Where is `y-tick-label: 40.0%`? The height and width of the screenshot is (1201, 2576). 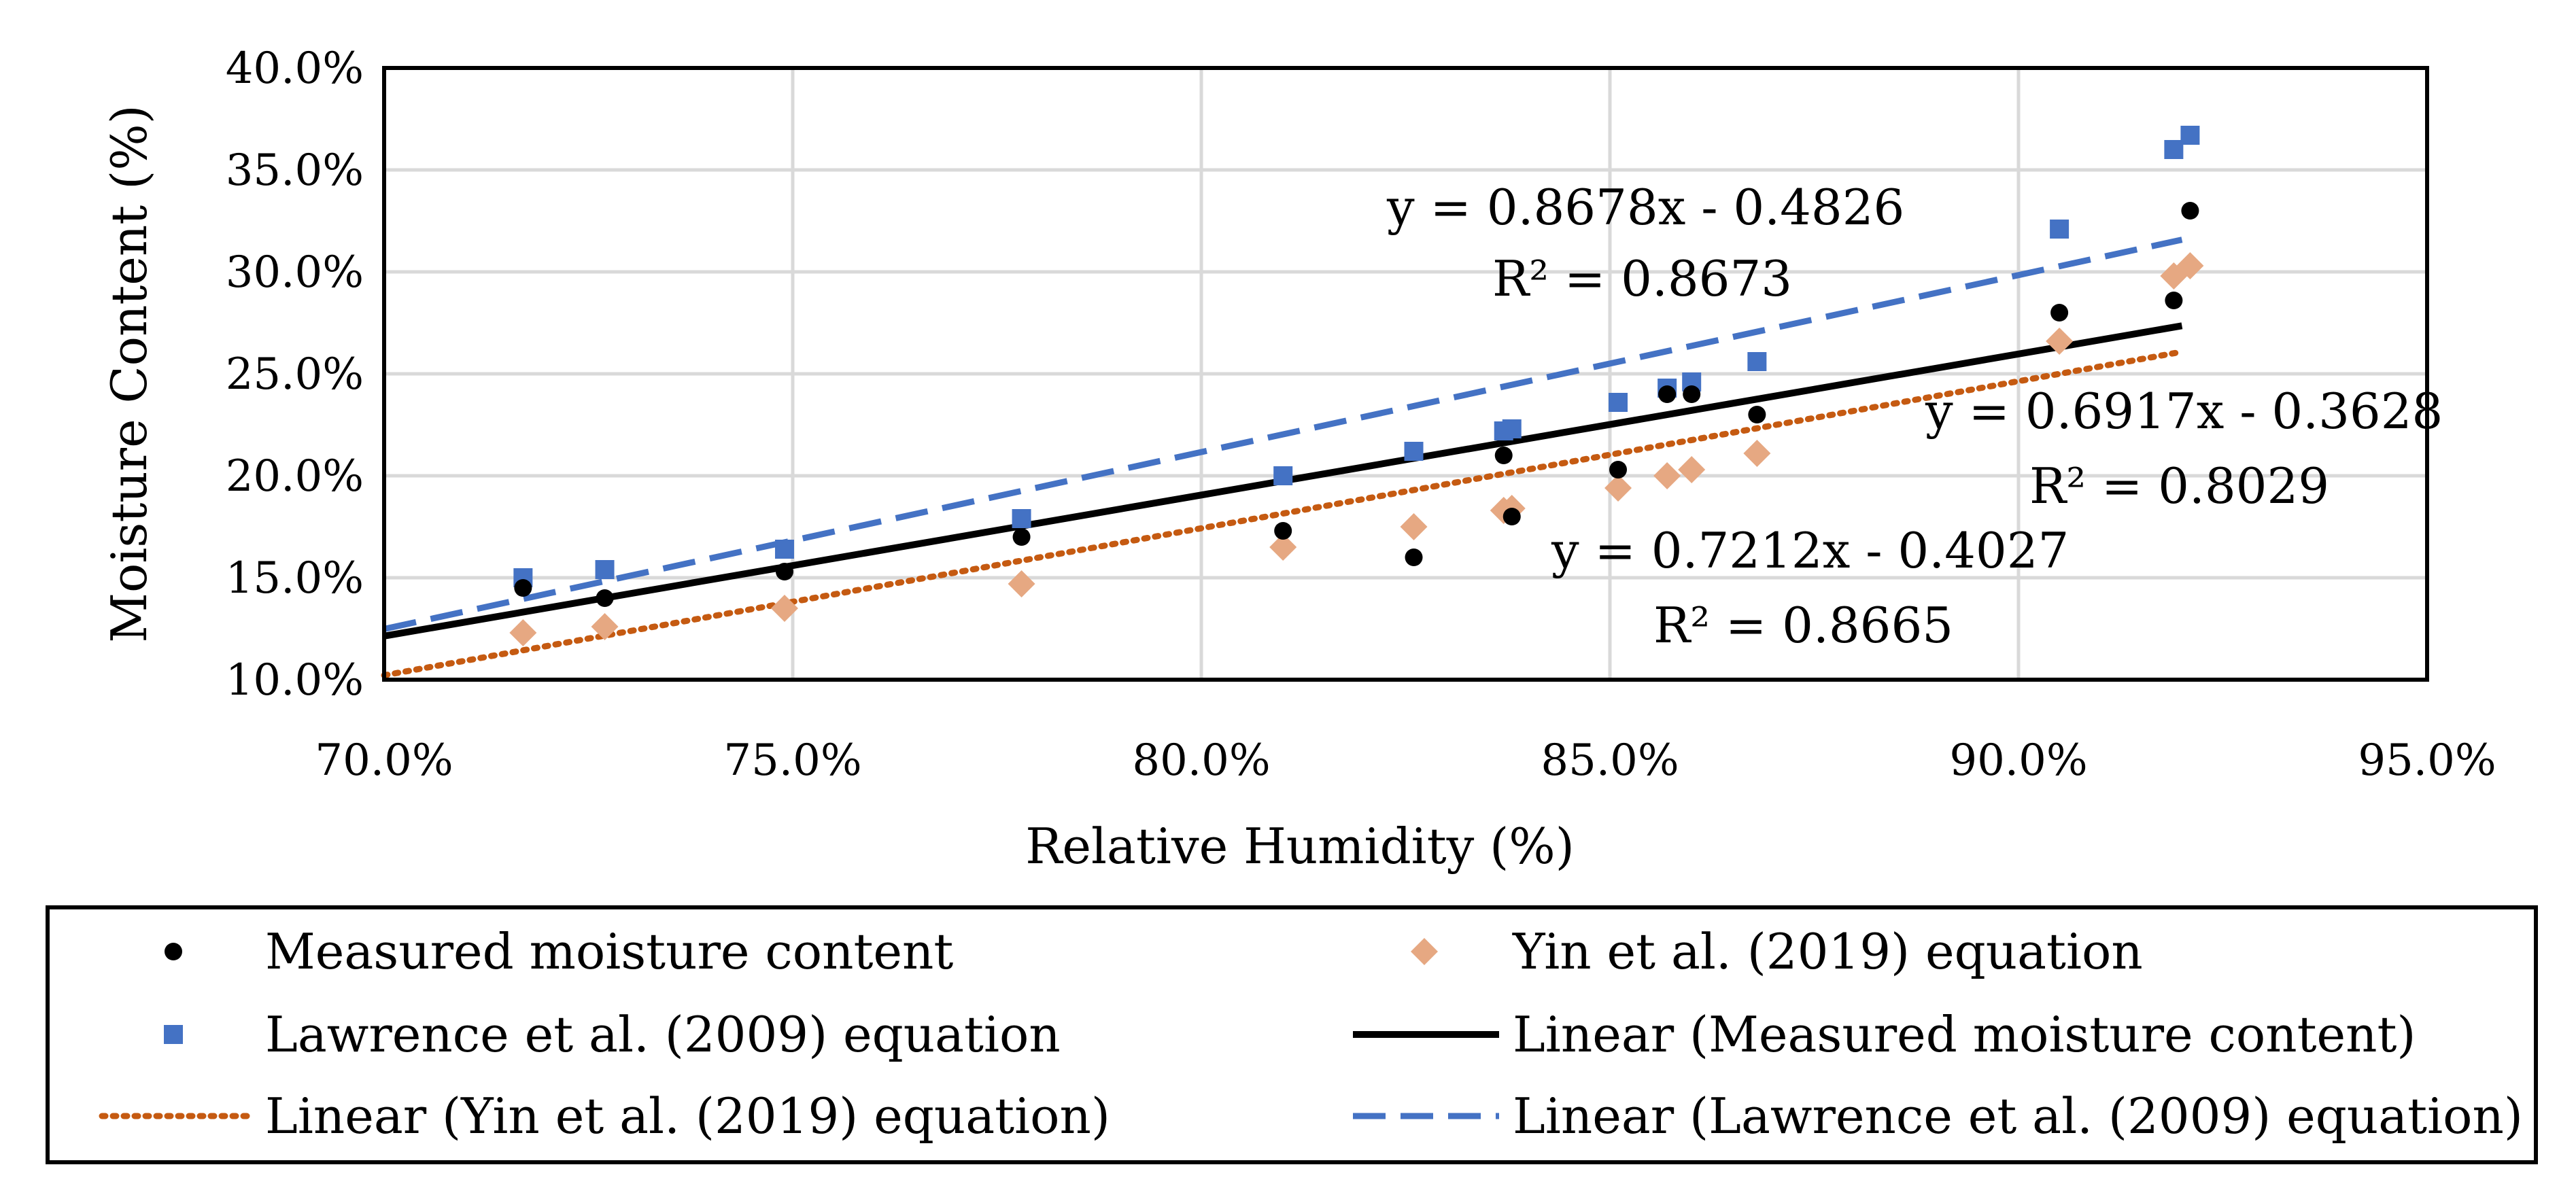
y-tick-label: 40.0% is located at coordinates (295, 68).